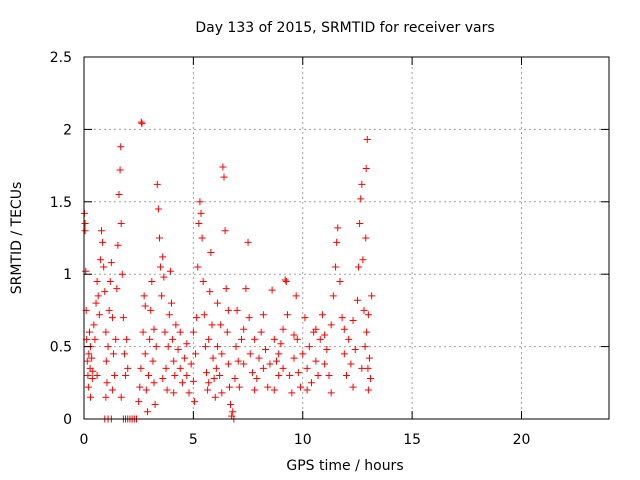 The image size is (640, 480). What do you see at coordinates (303, 440) in the screenshot?
I see `x-tick-label: 10` at bounding box center [303, 440].